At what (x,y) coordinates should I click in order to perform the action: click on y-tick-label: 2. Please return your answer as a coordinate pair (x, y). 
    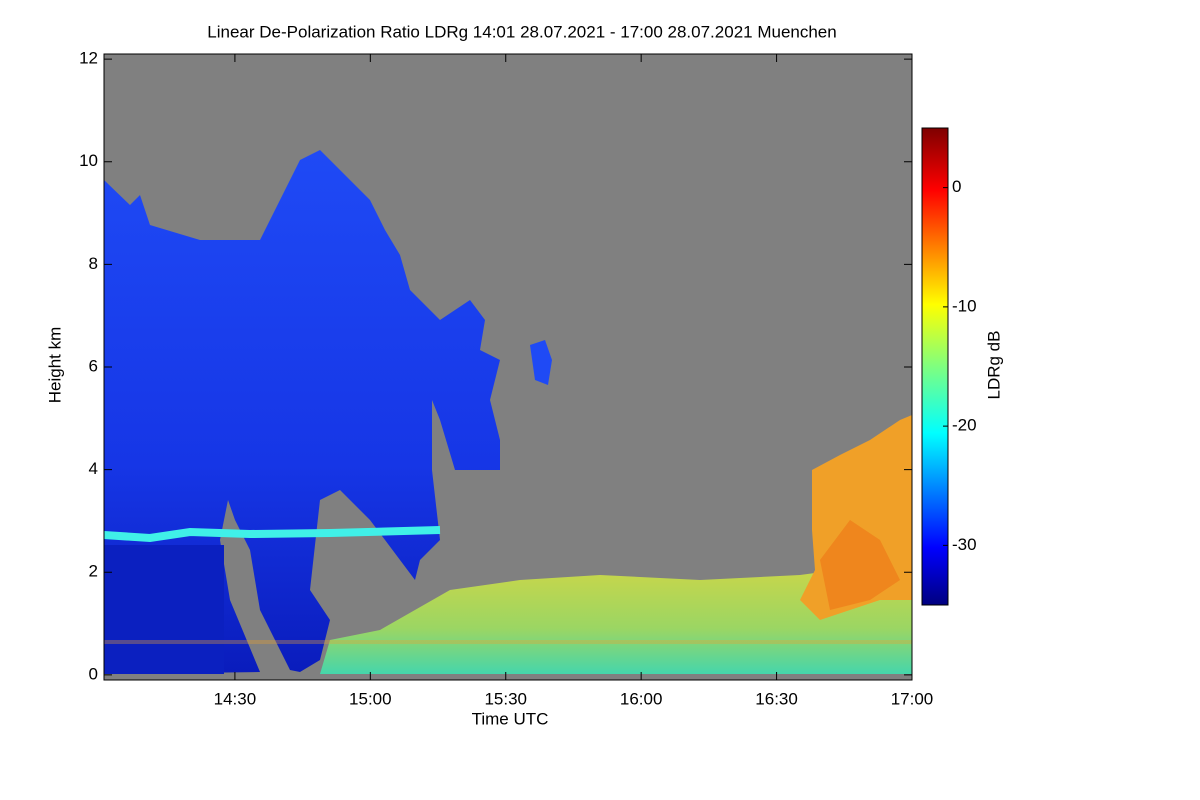
    Looking at the image, I should click on (93, 571).